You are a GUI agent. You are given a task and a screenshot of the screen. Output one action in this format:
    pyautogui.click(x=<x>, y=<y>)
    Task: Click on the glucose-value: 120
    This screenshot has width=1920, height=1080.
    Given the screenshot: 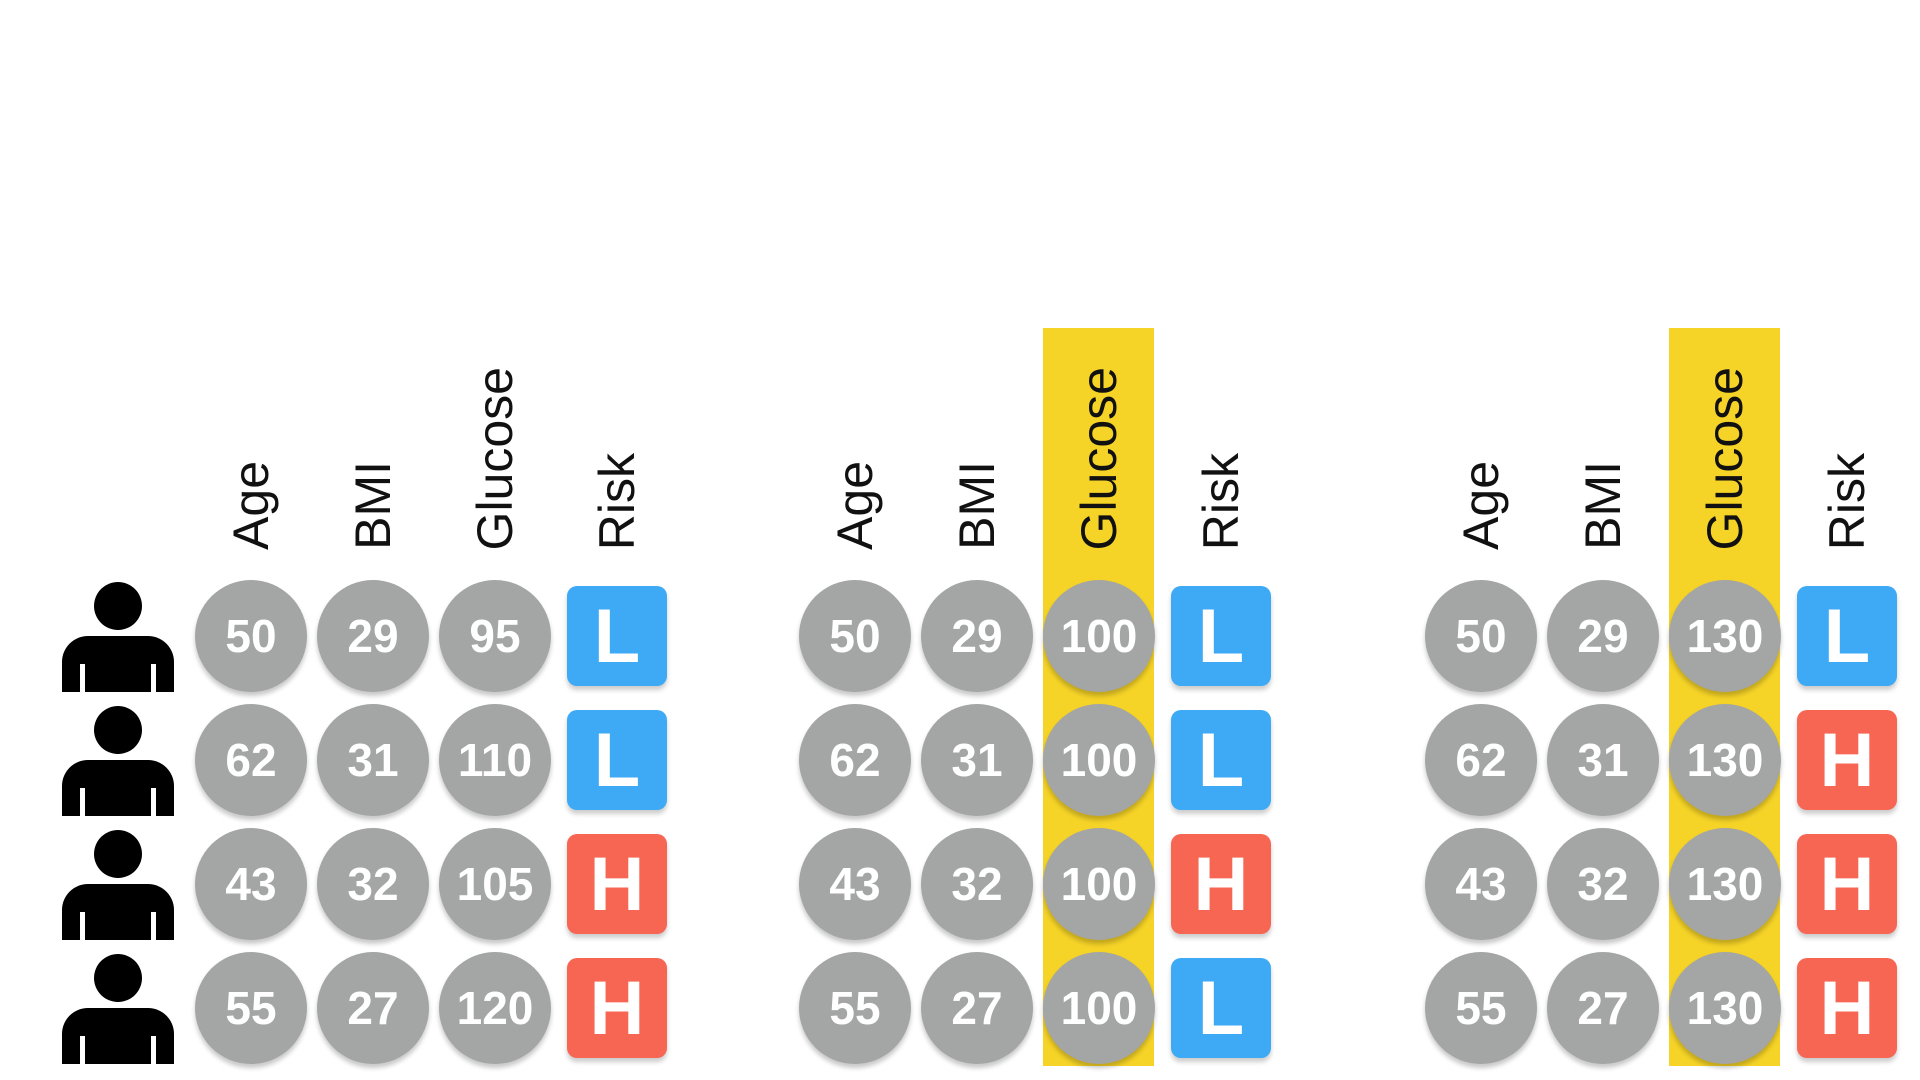 What is the action you would take?
    pyautogui.click(x=495, y=1008)
    